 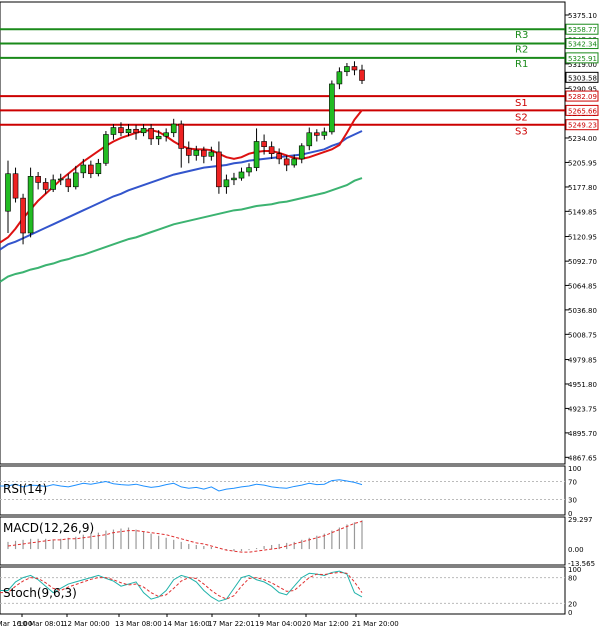 I want to click on main-y-tick-label: 4979.85, so click(x=582, y=361).